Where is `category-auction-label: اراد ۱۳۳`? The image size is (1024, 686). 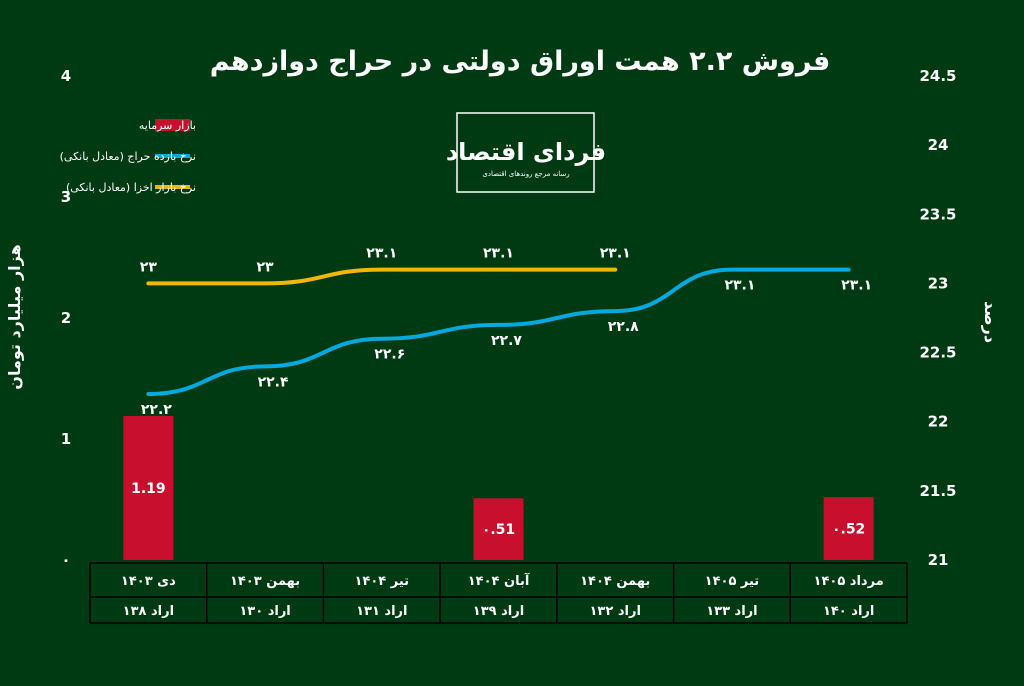
category-auction-label: اراد ۱۳۳ is located at coordinates (731, 611).